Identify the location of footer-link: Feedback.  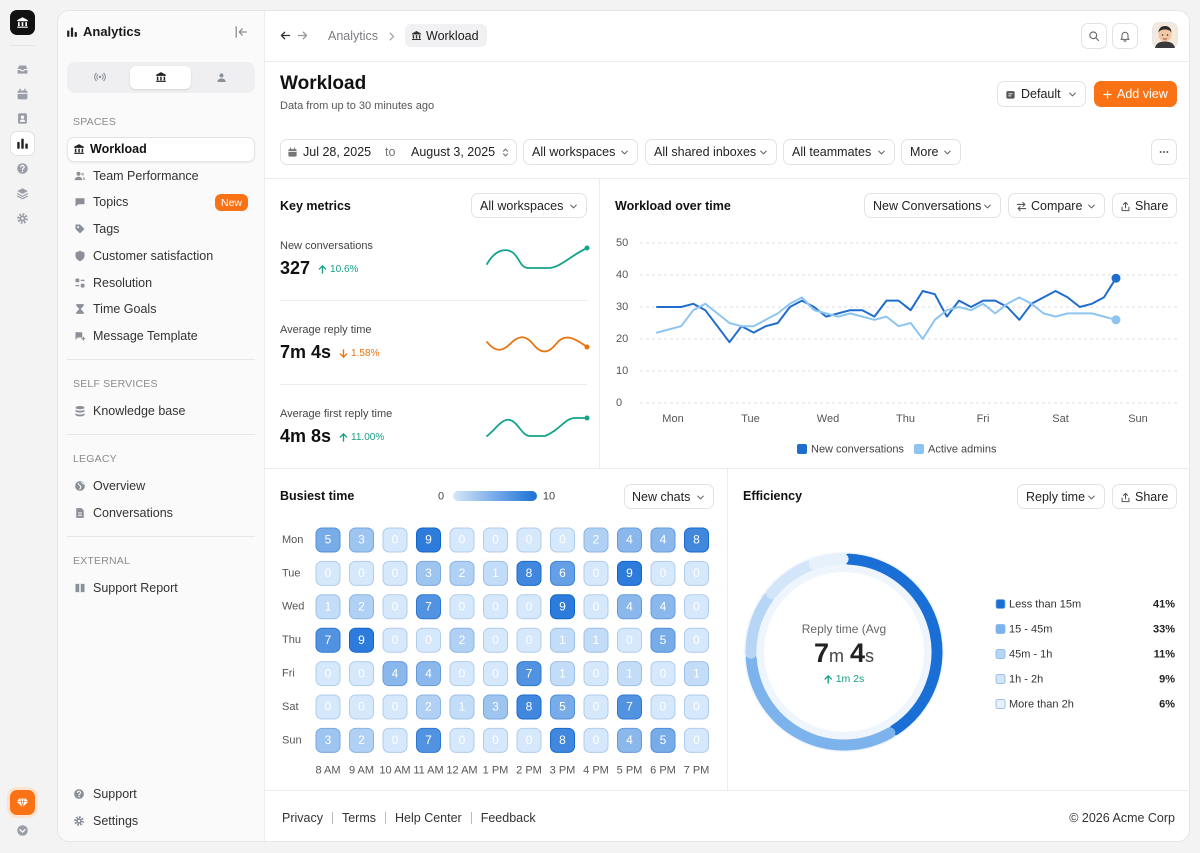
(508, 818).